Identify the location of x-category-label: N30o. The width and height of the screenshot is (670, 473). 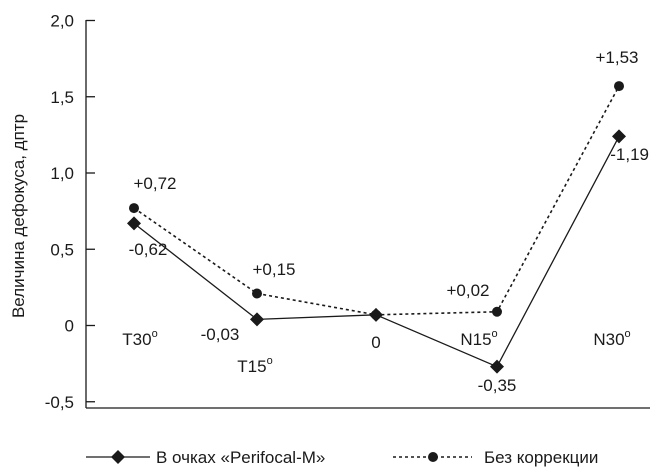
(611, 338).